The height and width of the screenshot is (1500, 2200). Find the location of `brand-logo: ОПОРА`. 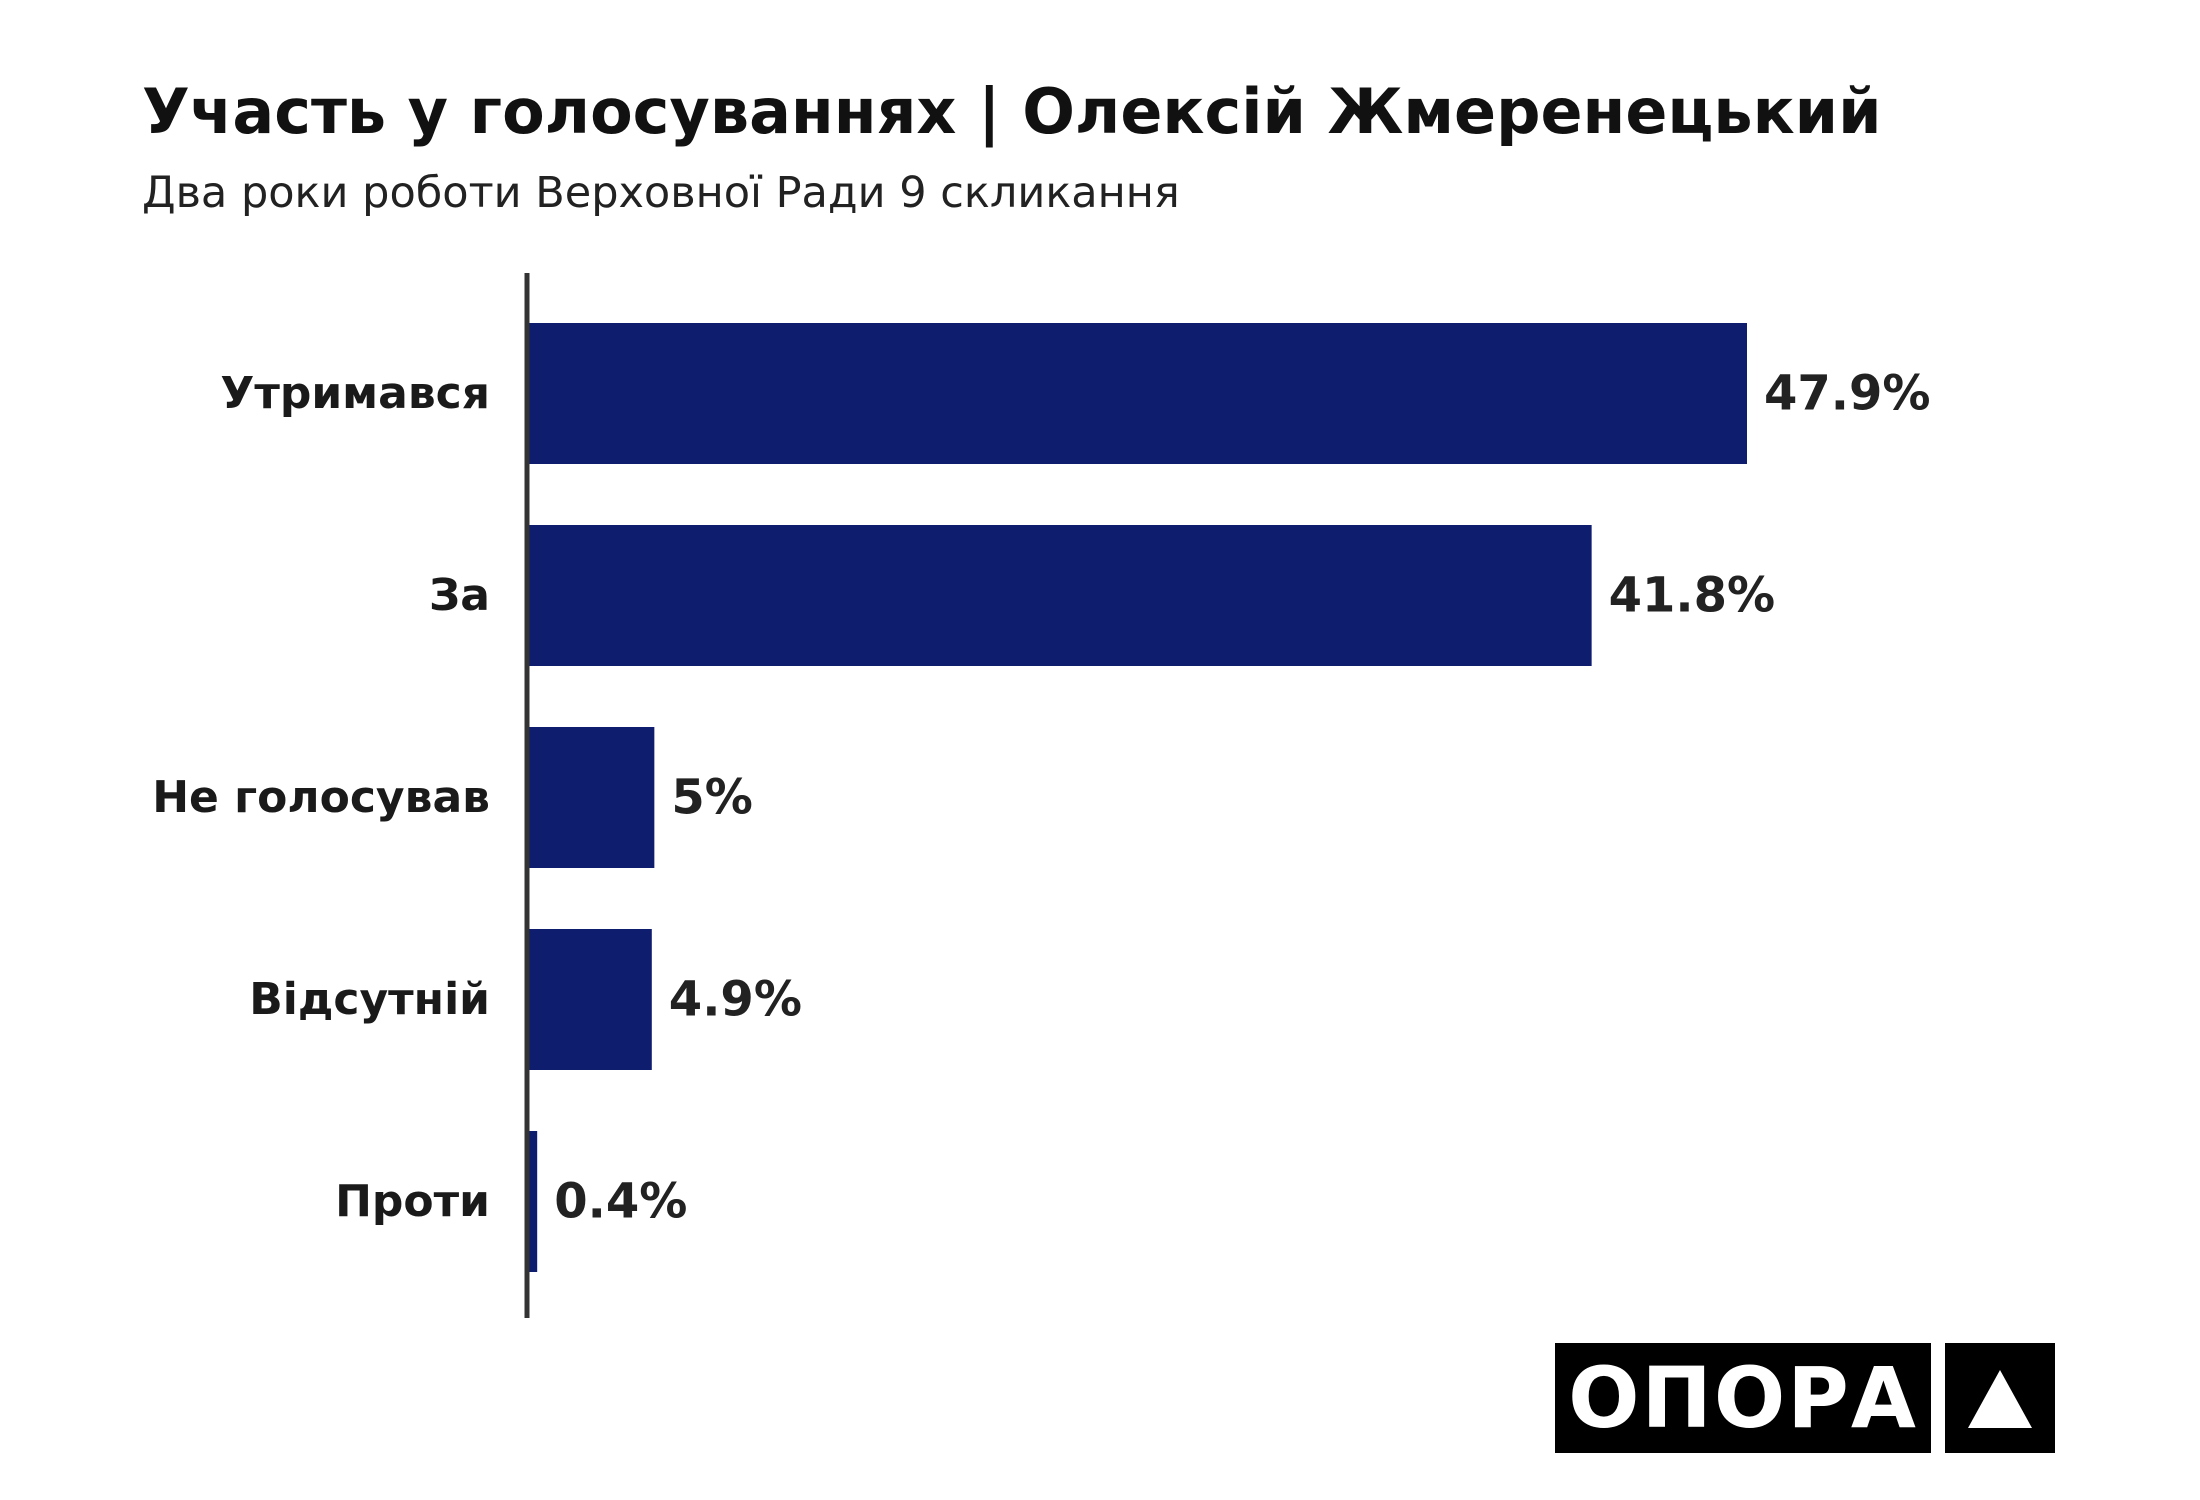

brand-logo: ОПОРА is located at coordinates (1805, 1398).